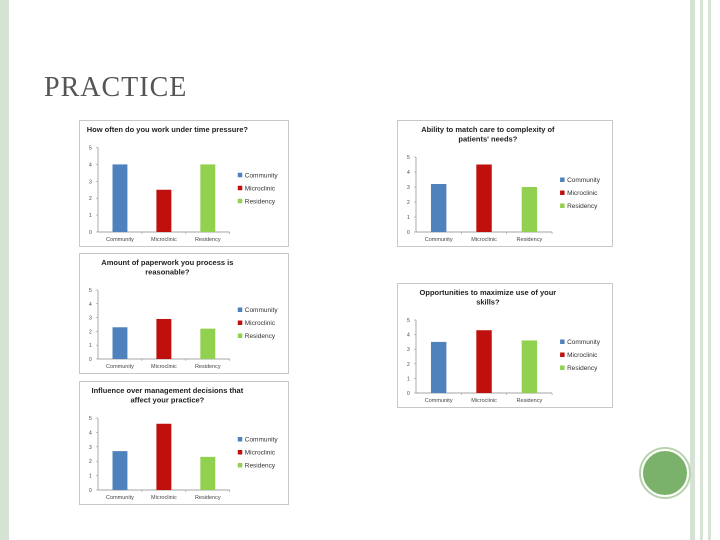 The image size is (720, 540). Describe the element at coordinates (665, 473) in the screenshot. I see `decor-circle` at that location.